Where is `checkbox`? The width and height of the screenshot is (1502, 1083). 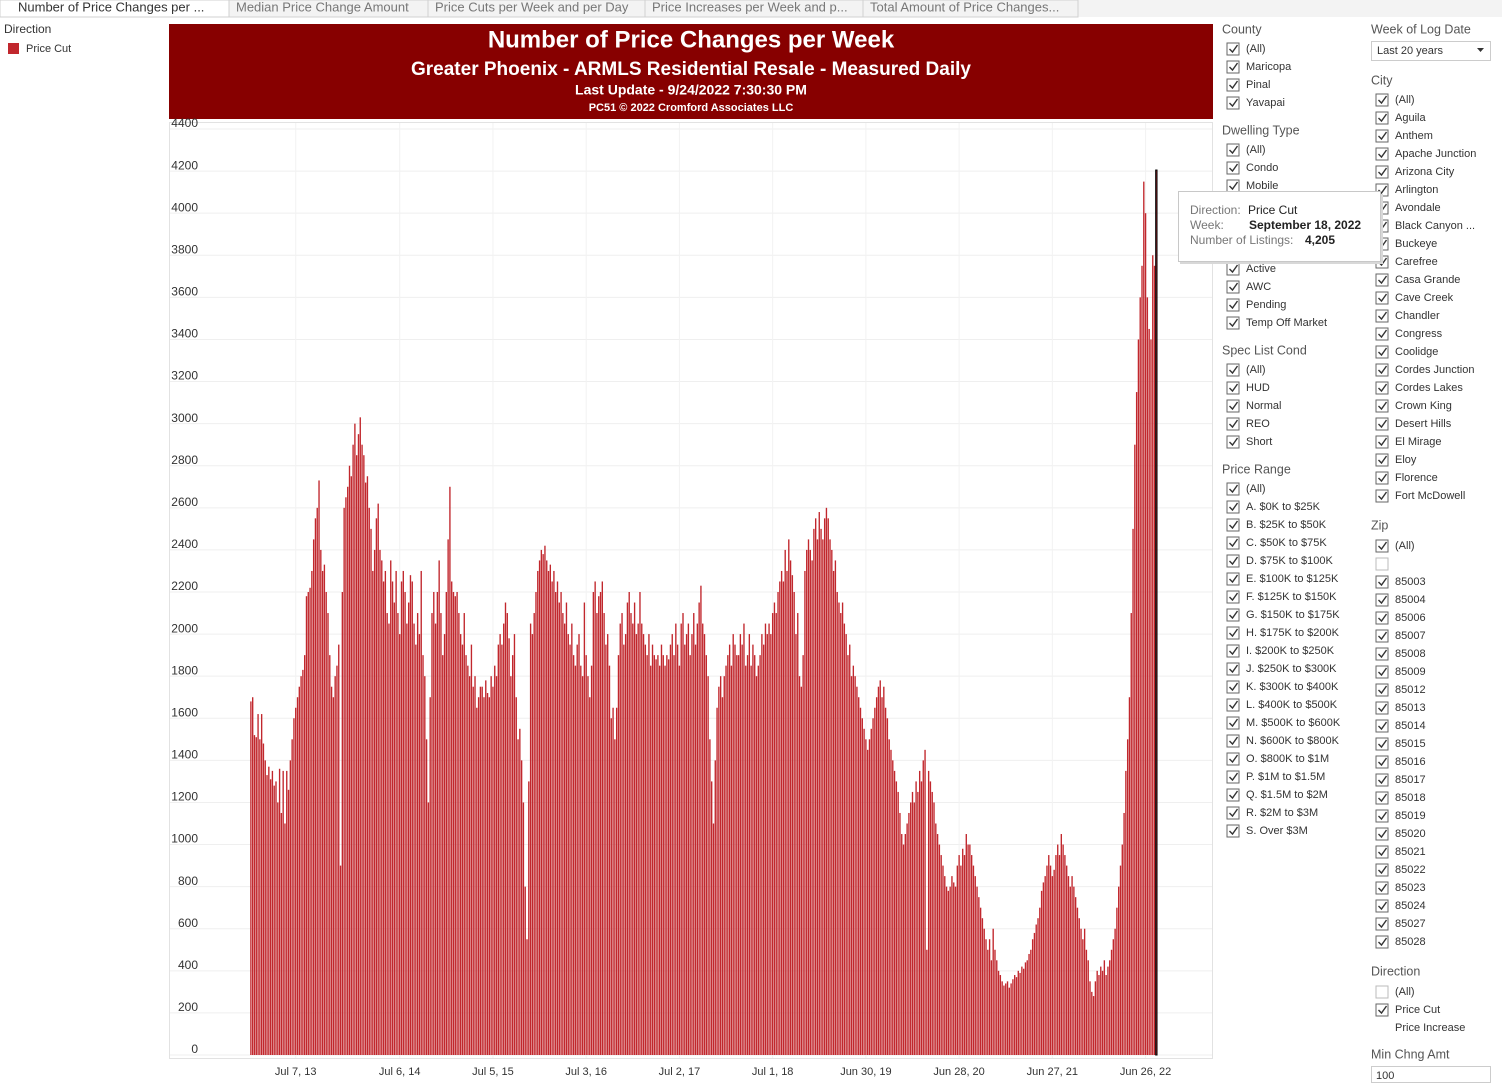 checkbox is located at coordinates (1382, 564).